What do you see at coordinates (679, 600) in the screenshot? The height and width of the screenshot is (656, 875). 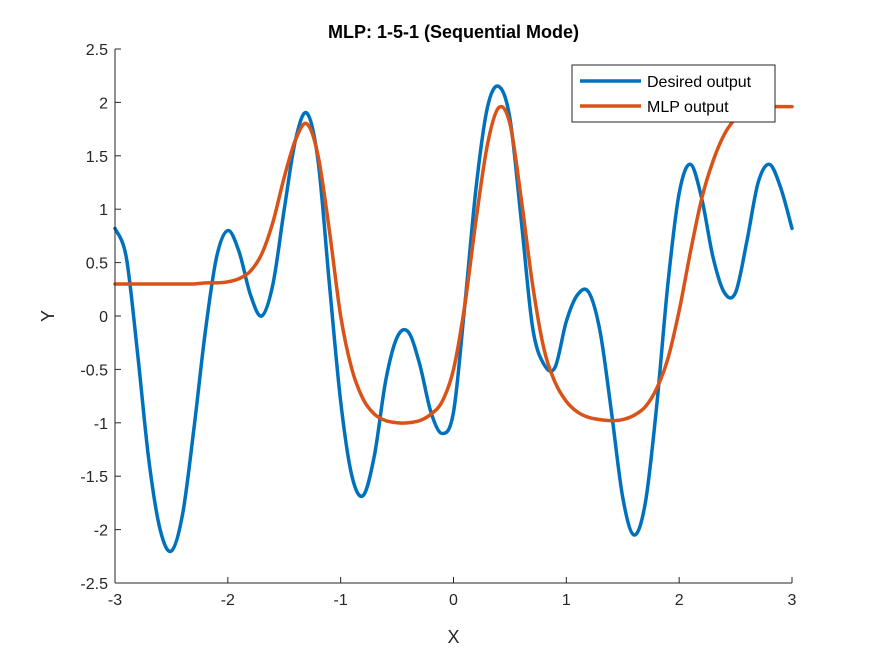 I see `x-tick-label: 2` at bounding box center [679, 600].